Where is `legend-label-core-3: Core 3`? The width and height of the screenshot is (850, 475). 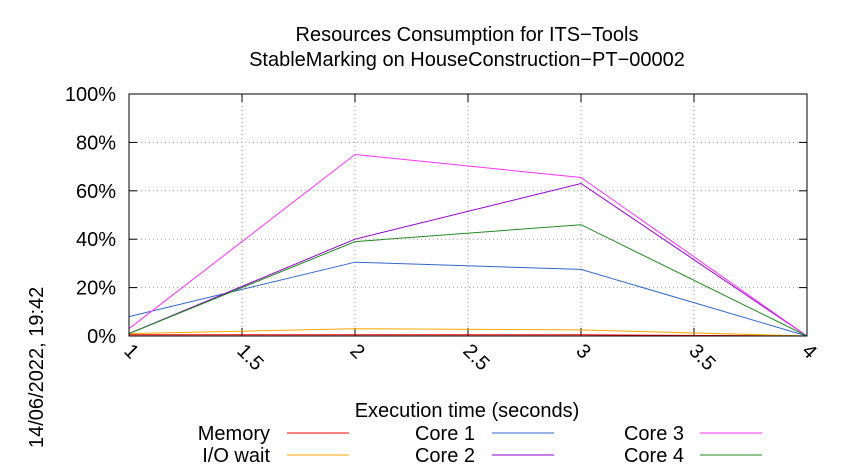
legend-label-core-3: Core 3 is located at coordinates (654, 434).